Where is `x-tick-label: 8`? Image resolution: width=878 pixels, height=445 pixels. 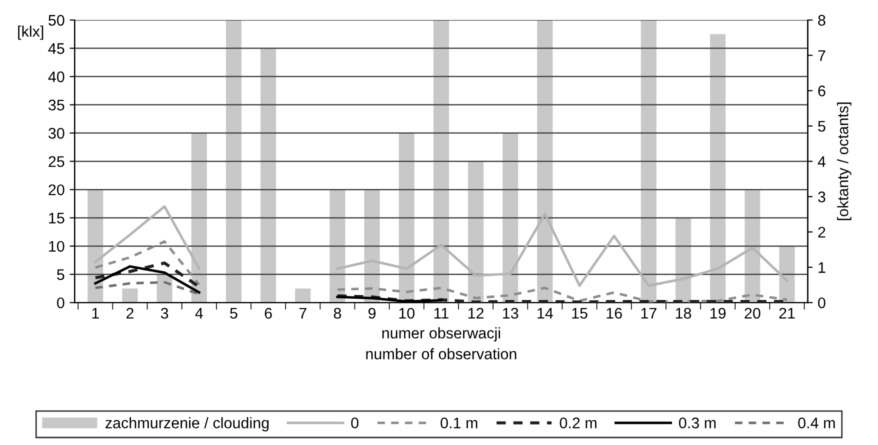 x-tick-label: 8 is located at coordinates (338, 313).